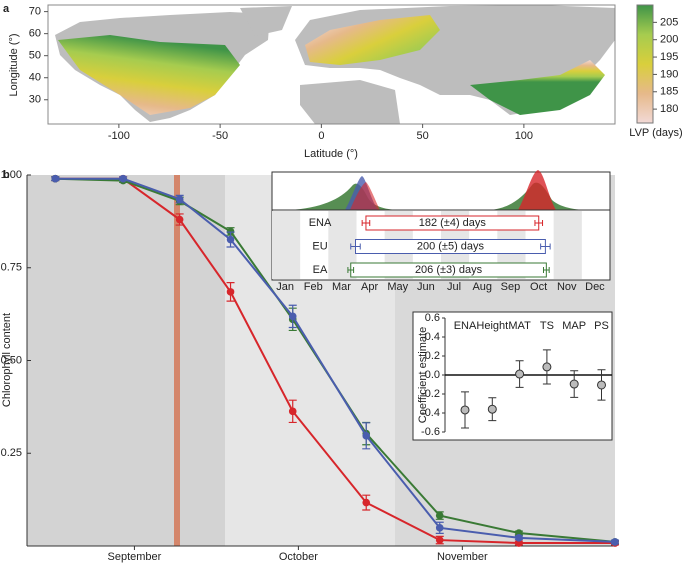 This screenshot has height=563, width=685. What do you see at coordinates (454, 287) in the screenshot?
I see `month-label: Jul` at bounding box center [454, 287].